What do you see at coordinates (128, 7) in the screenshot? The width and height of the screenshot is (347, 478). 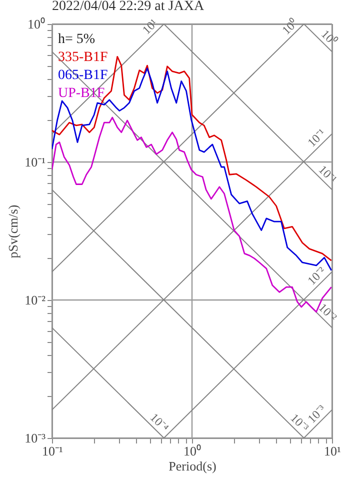 I see `chart-title: 2022/04/04 22:29 at JAXA` at bounding box center [128, 7].